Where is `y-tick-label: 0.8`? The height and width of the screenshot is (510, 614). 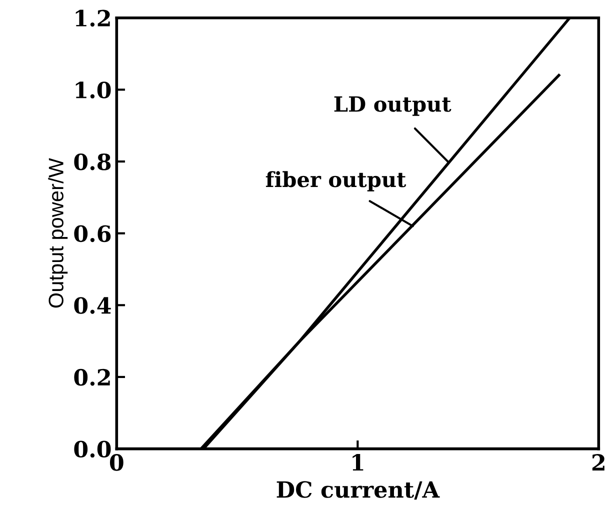
y-tick-label: 0.8 is located at coordinates (92, 161).